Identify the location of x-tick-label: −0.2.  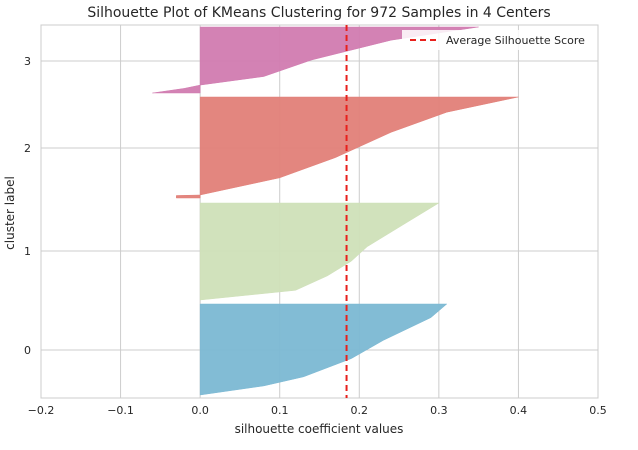
(41, 410).